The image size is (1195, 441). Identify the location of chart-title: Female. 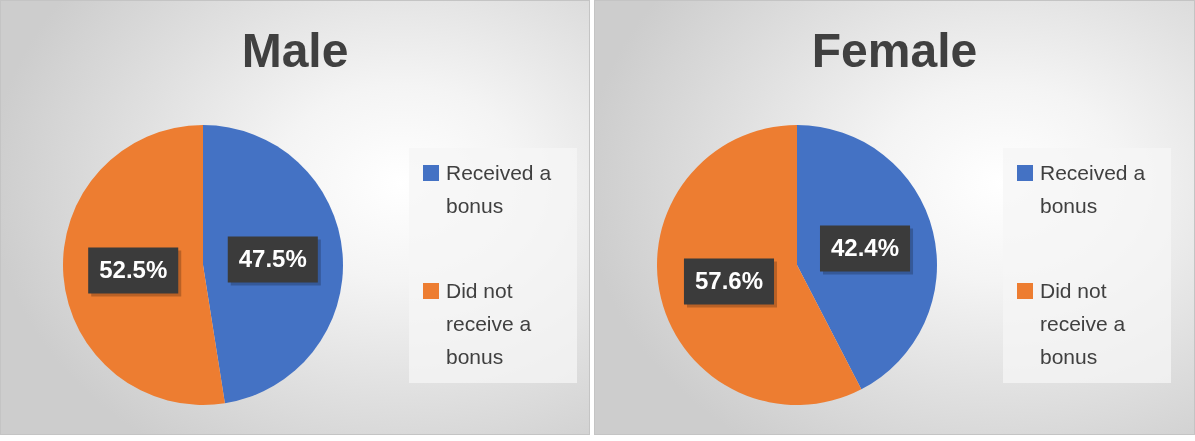
(894, 51).